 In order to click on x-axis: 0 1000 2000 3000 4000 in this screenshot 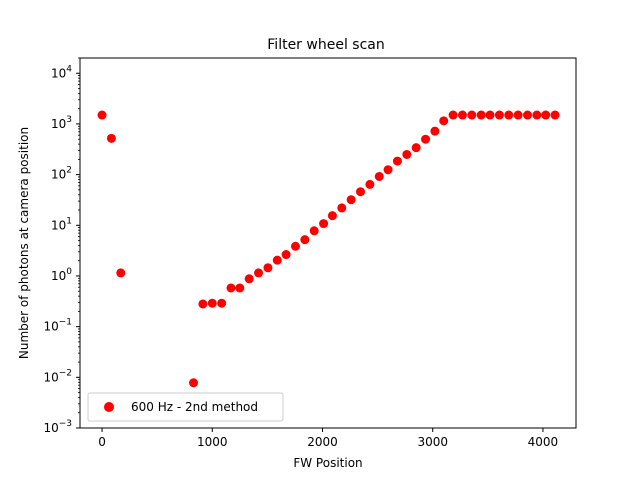, I will do `click(328, 438)`.